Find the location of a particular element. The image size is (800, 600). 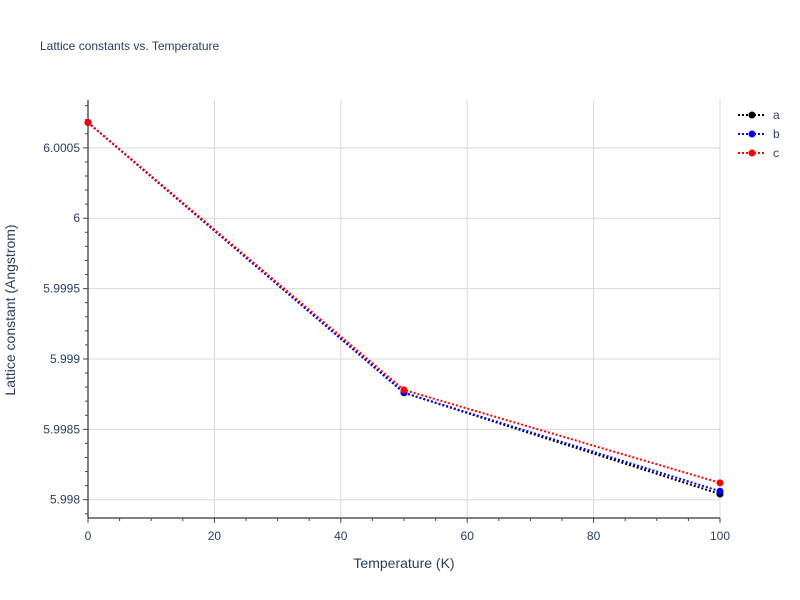

legend-label: b is located at coordinates (776, 134).